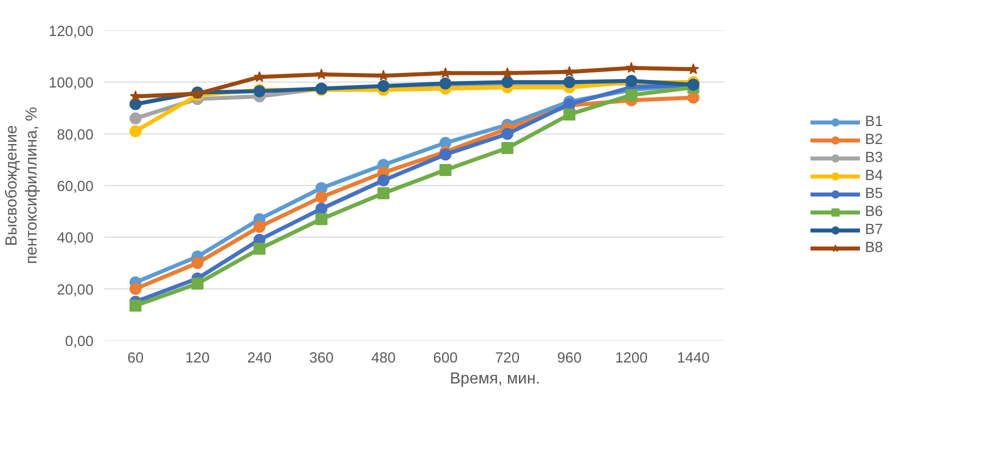  Describe the element at coordinates (874, 212) in the screenshot. I see `legend-label: В6` at that location.